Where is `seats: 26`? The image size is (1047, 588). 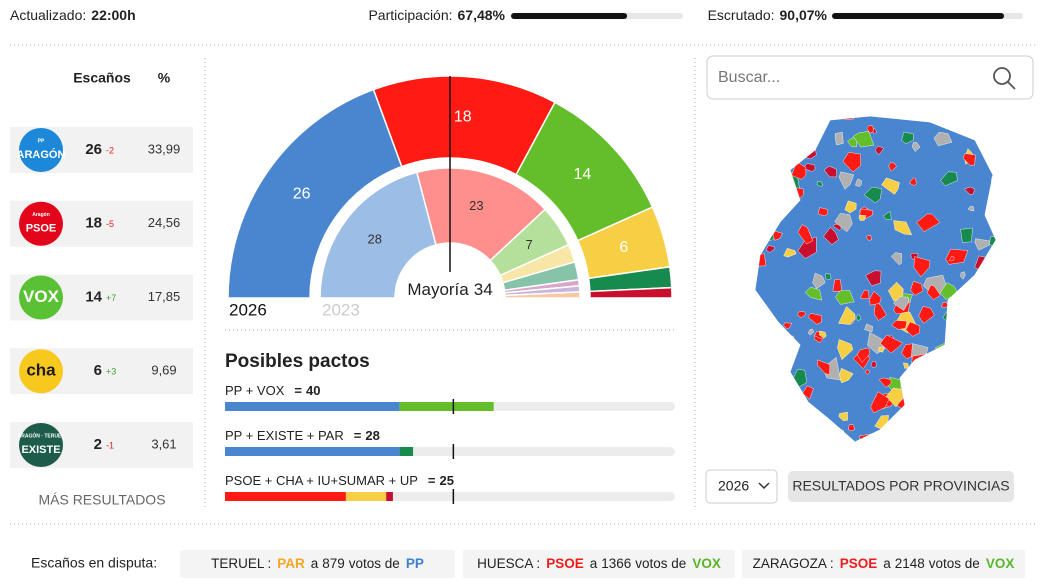
seats: 26 is located at coordinates (93, 149).